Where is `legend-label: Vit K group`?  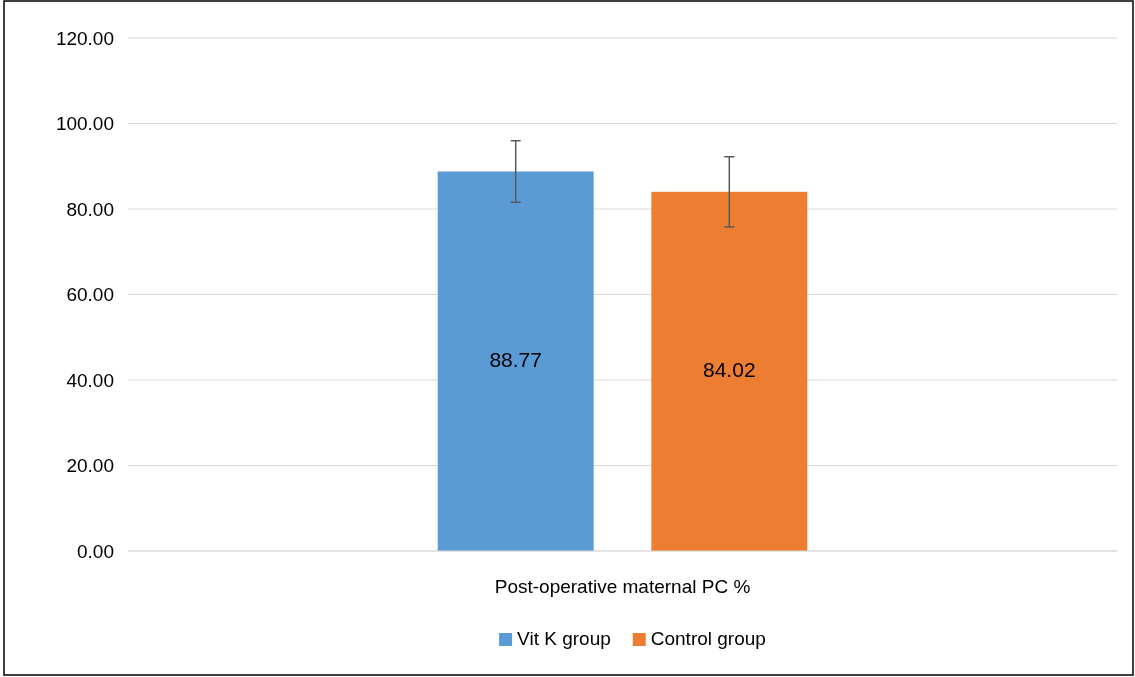
legend-label: Vit K group is located at coordinates (564, 639).